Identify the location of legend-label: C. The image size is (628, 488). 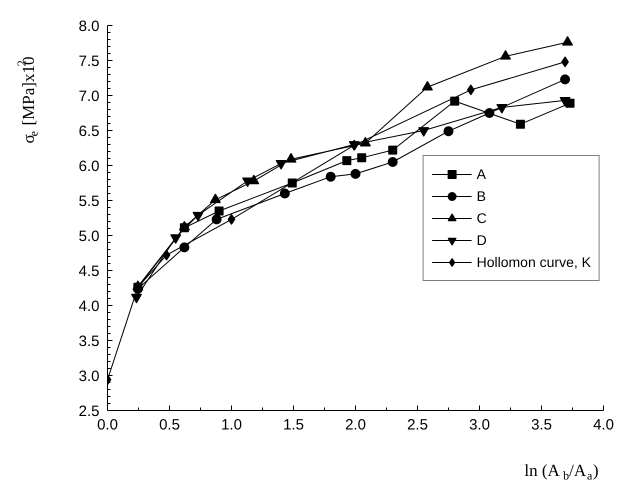
(482, 217).